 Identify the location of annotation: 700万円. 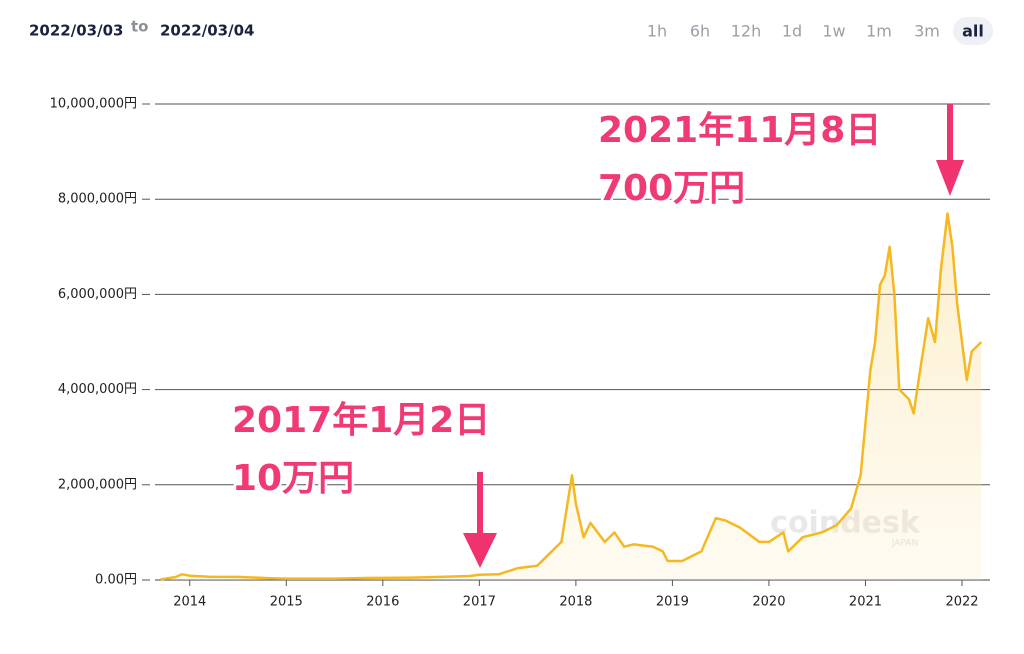
(671, 188).